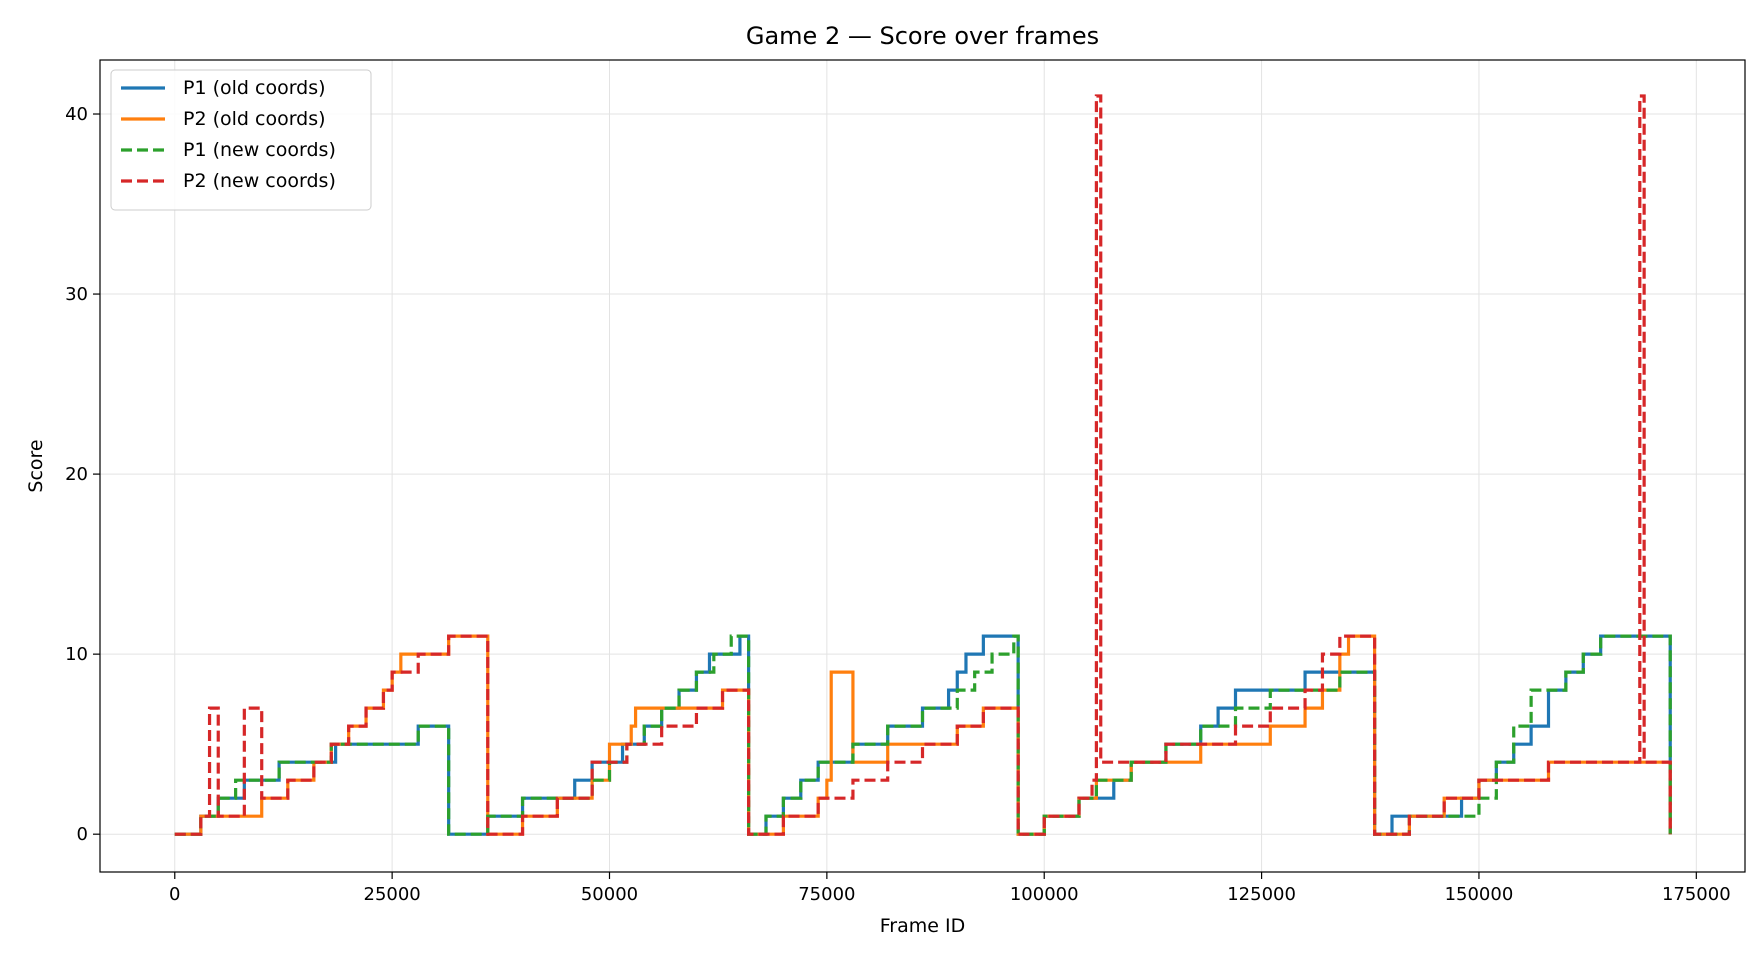 This screenshot has height=960, width=1760. I want to click on y-axis-label: Score, so click(36, 465).